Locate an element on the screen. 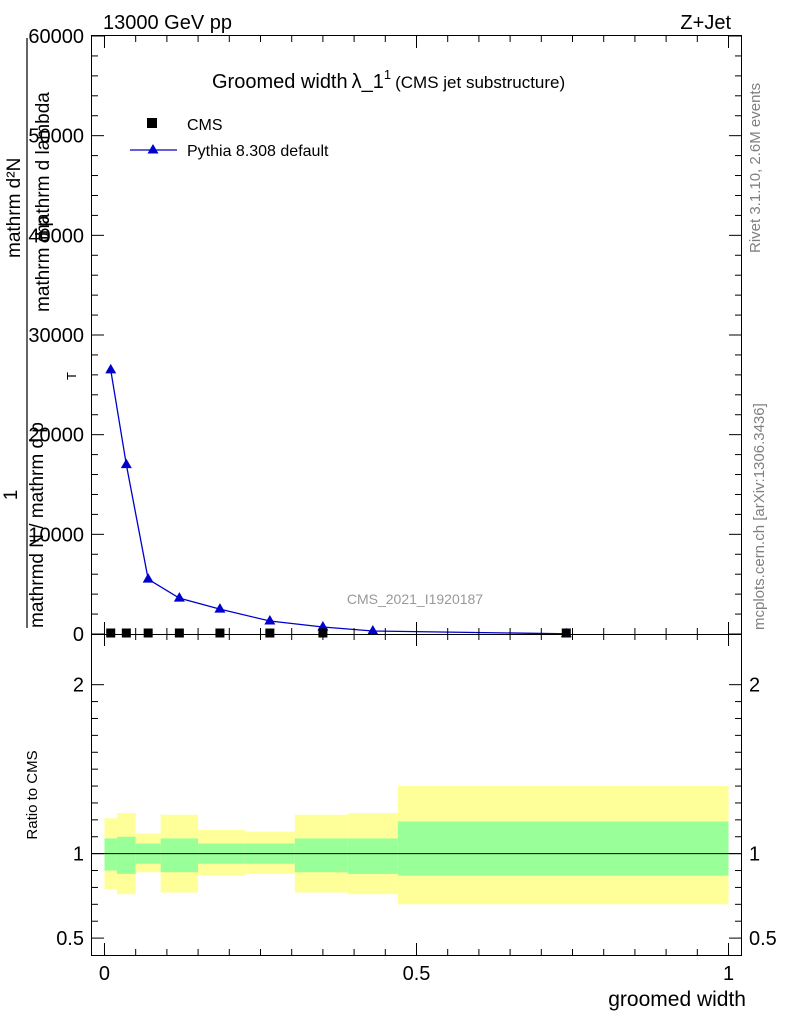 The width and height of the screenshot is (786, 1024). ratio-y-tick-label-left-1: 1 is located at coordinates (78, 855).